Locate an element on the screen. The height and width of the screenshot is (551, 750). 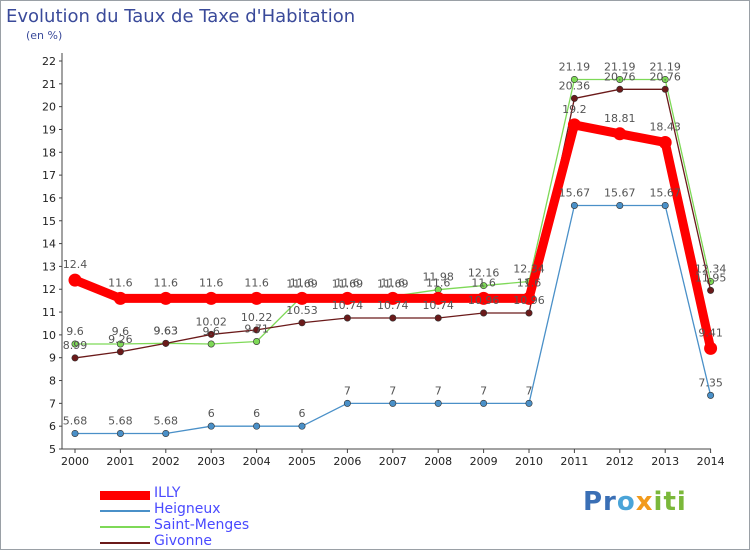
data-label: 7.35 is located at coordinates (710, 382).